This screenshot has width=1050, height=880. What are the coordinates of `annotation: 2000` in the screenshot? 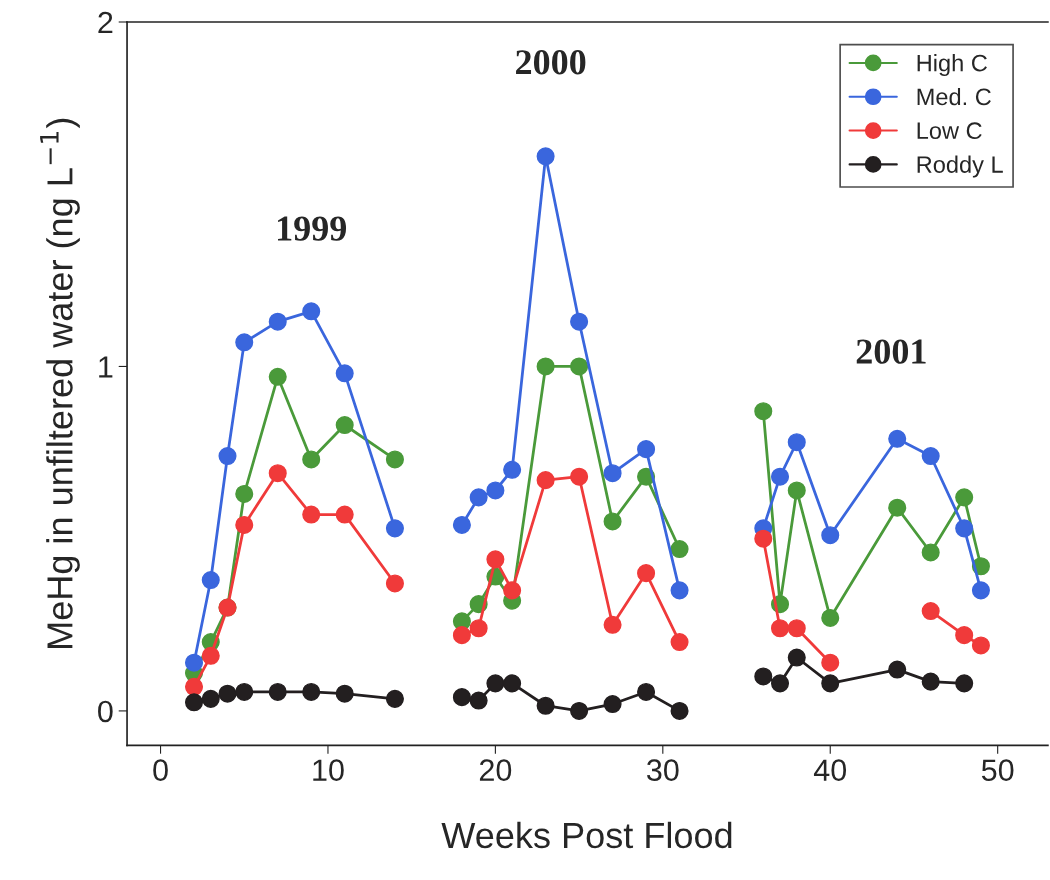 It's located at (551, 62).